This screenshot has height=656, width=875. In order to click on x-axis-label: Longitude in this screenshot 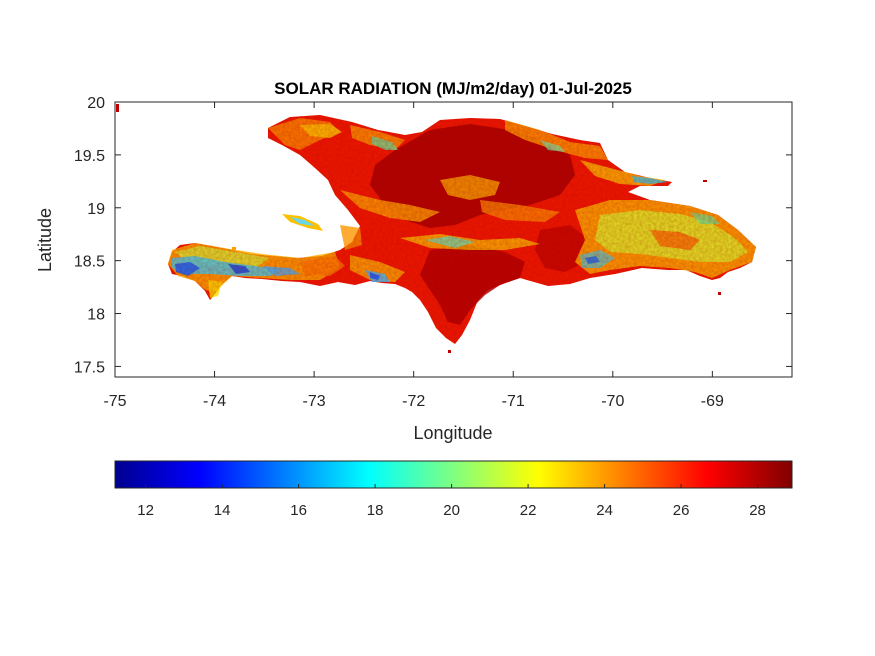, I will do `click(452, 433)`.